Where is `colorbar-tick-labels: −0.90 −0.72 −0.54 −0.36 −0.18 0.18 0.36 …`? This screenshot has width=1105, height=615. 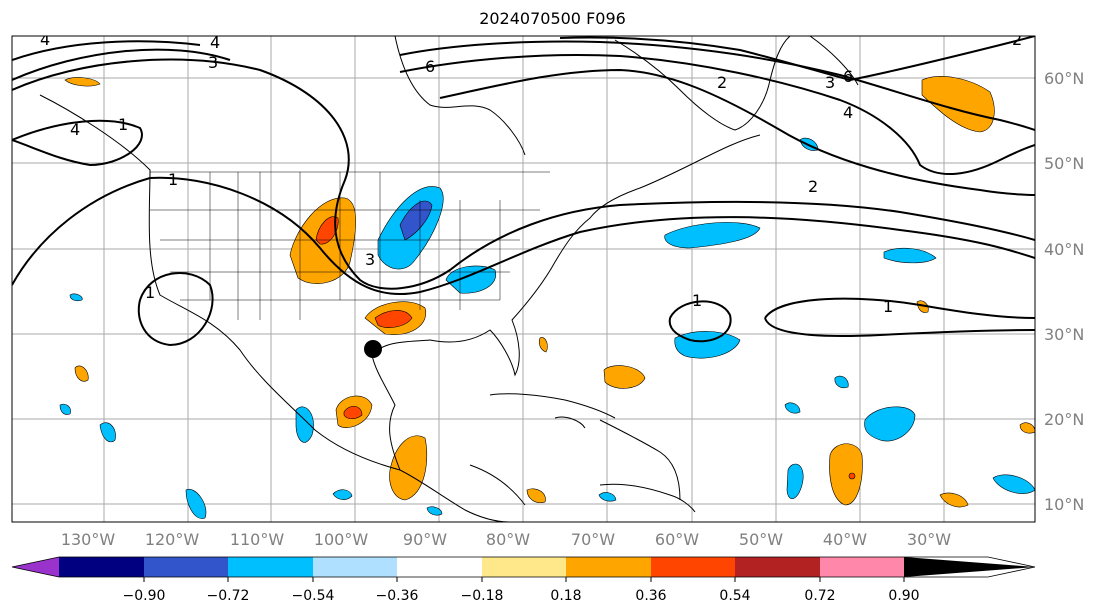 colorbar-tick-labels: −0.90 −0.72 −0.54 −0.36 −0.18 0.18 0.36 … is located at coordinates (521, 596).